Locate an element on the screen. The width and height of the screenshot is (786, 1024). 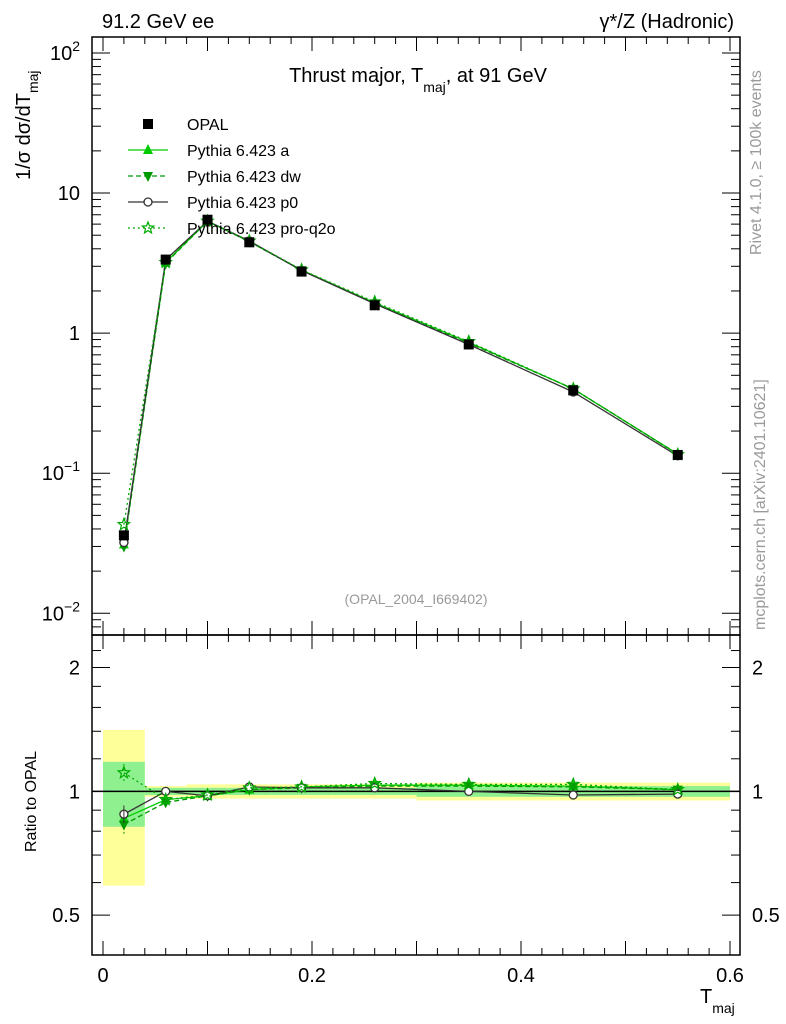
series-point-pythia-6-423-pro-q2o is located at coordinates (124, 523).